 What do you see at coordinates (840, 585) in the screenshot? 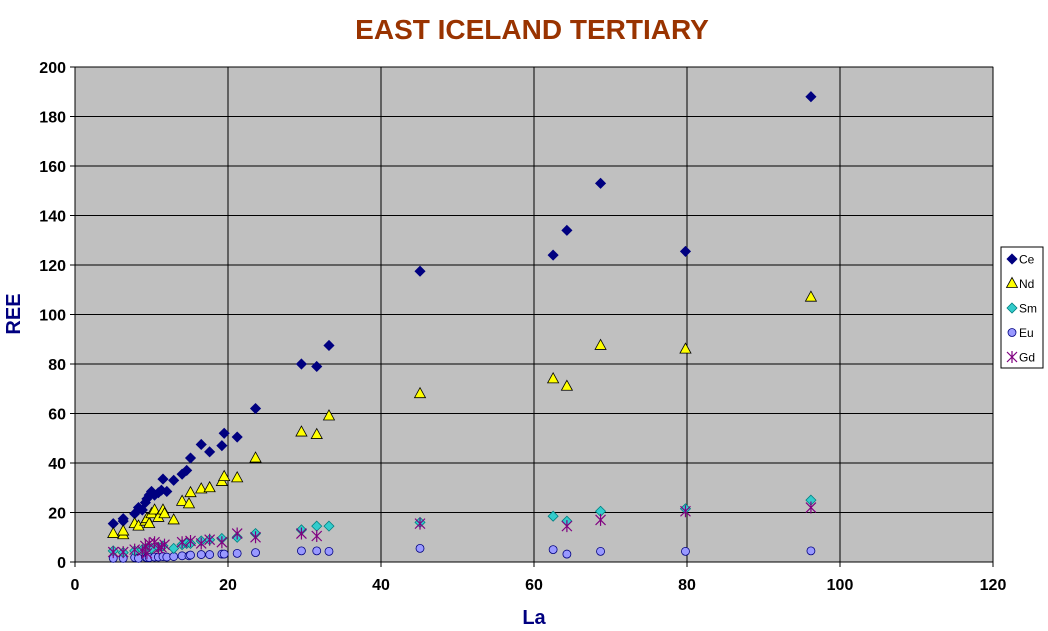
I see `x-tick-label: 100` at bounding box center [840, 585].